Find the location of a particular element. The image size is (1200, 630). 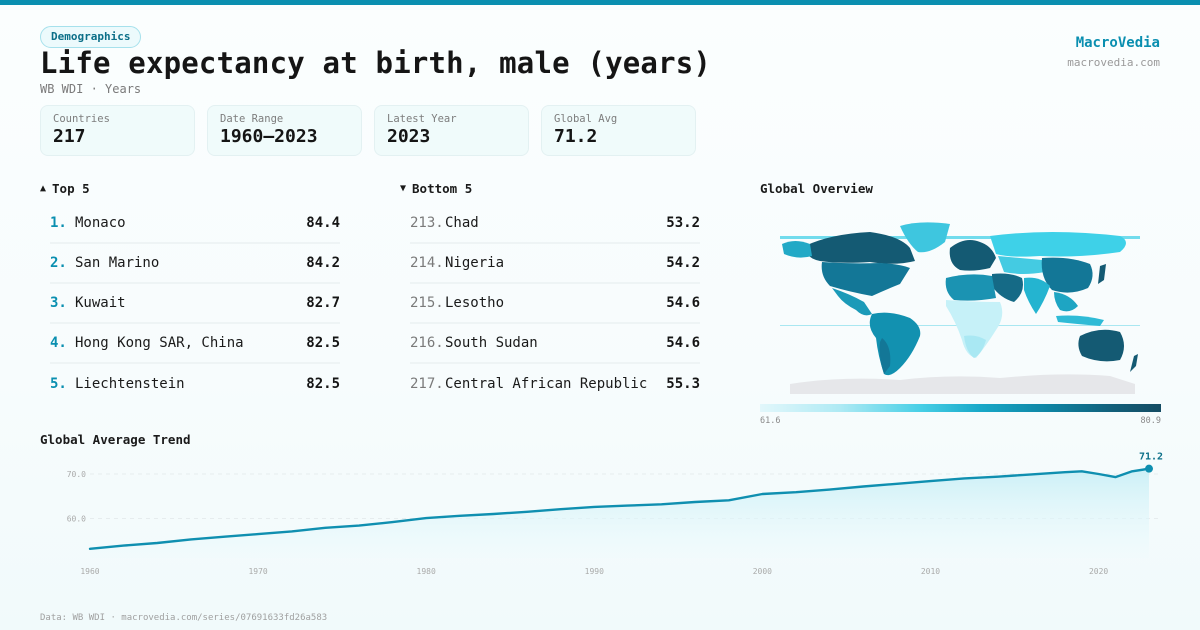

brand-name: MacroVedia is located at coordinates (1117, 43).